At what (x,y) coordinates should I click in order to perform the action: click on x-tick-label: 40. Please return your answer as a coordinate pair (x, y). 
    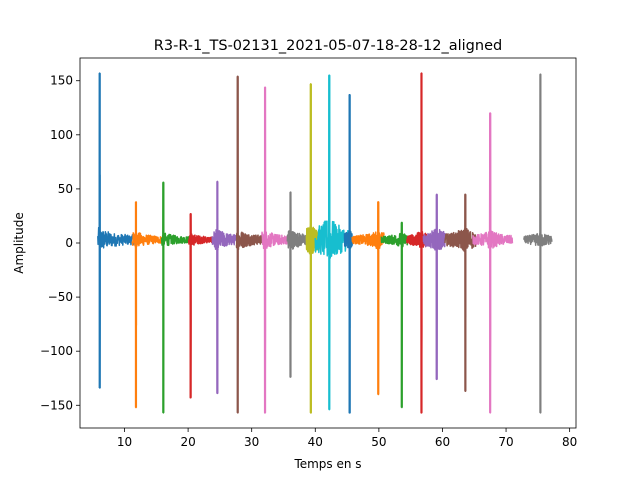
    Looking at the image, I should click on (315, 442).